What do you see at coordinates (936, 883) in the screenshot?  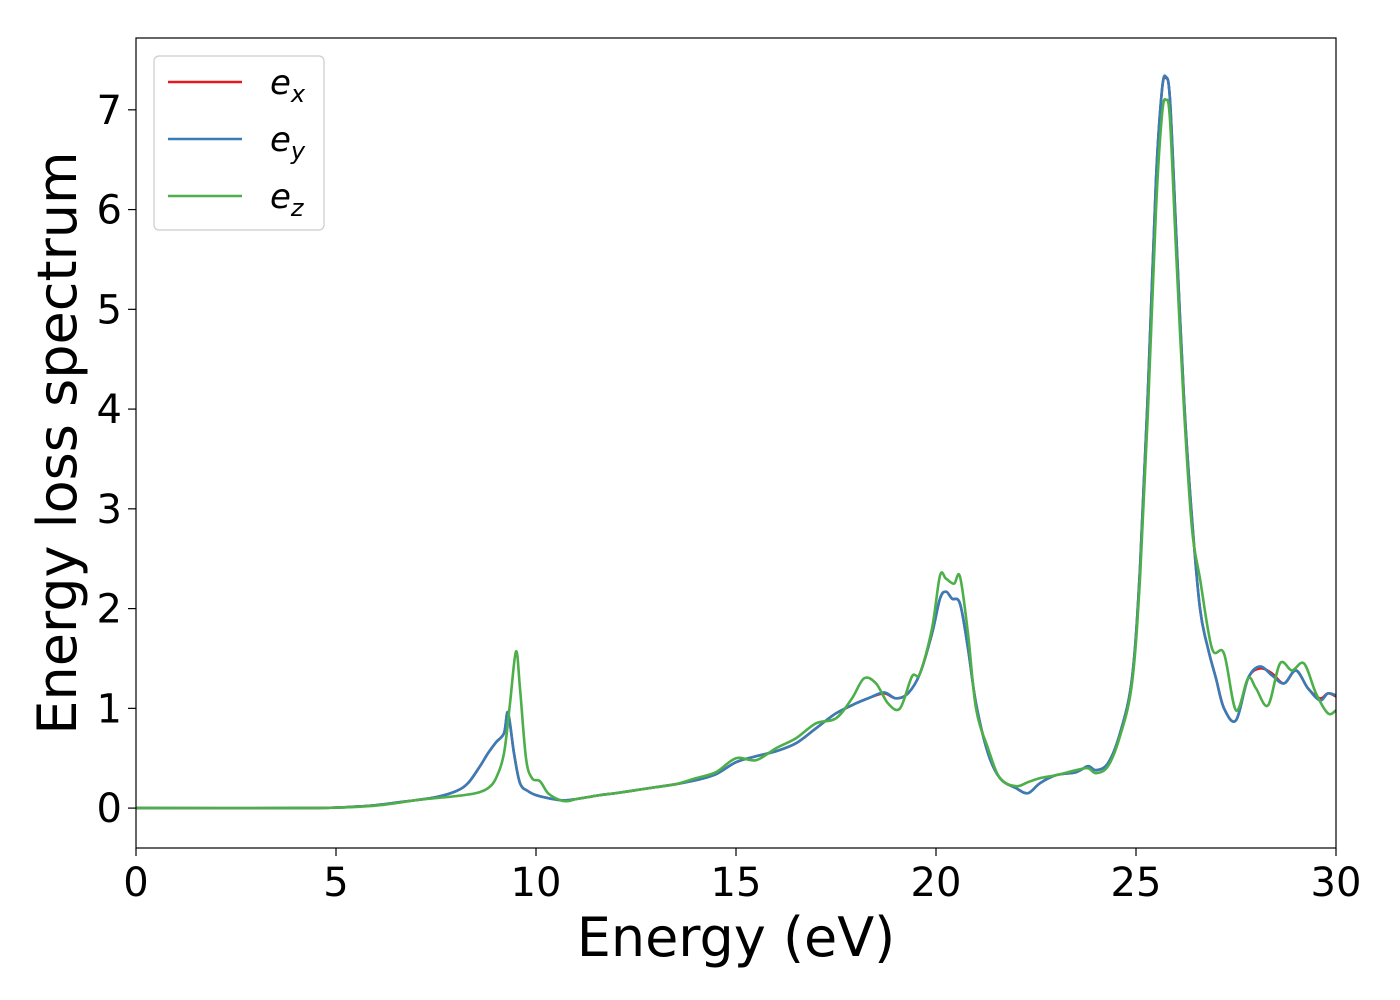 I see `x-tick-label: 20` at bounding box center [936, 883].